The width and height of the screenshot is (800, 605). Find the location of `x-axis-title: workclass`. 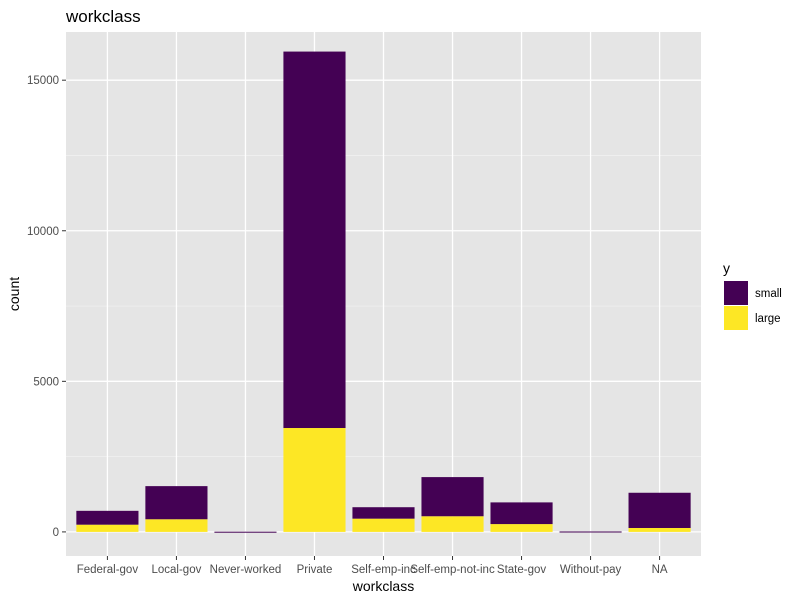

x-axis-title: workclass is located at coordinates (383, 586).